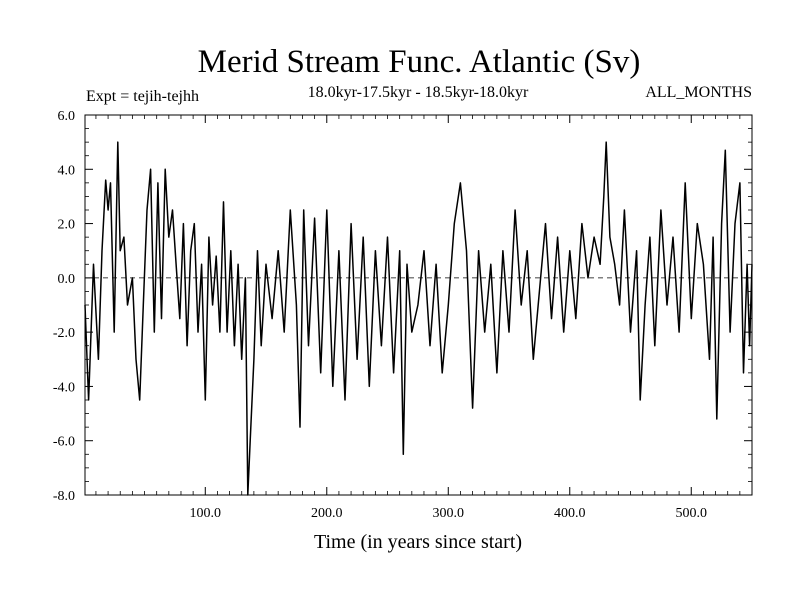 Image resolution: width=800 pixels, height=600 pixels. Describe the element at coordinates (206, 513) in the screenshot. I see `x-tick-label: 100.0` at that location.